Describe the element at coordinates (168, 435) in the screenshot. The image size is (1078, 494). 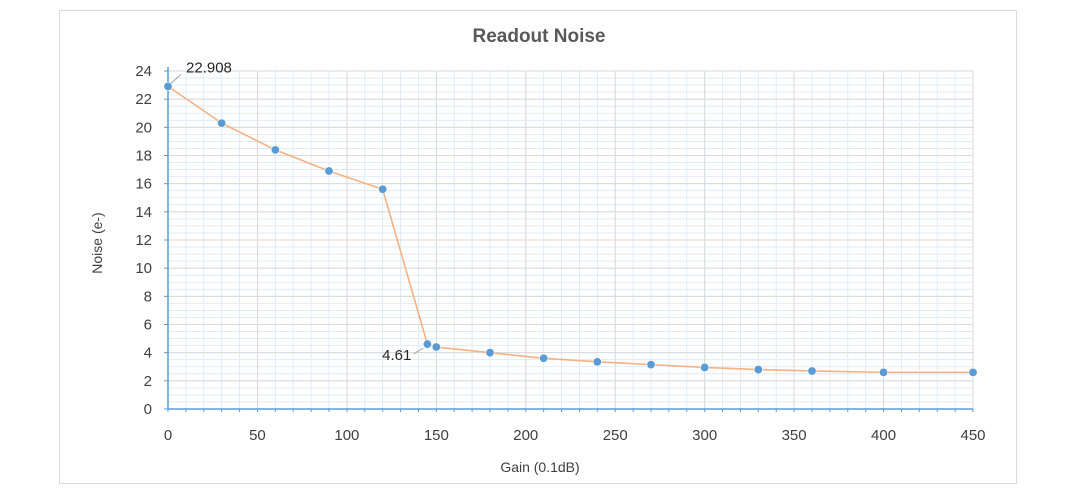
I see `x-tick-label: 0` at that location.